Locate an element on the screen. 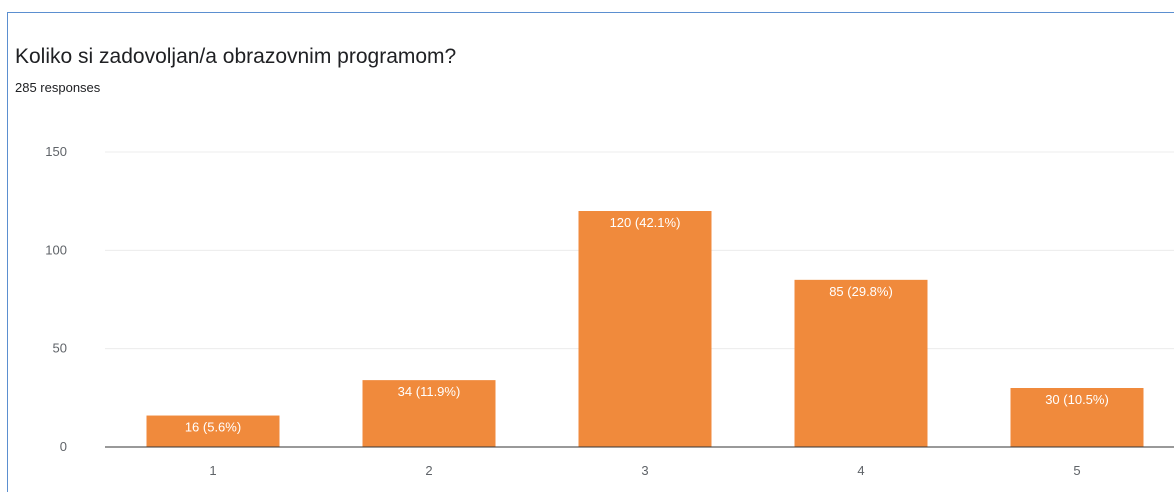  x-tick-label: 1 is located at coordinates (212, 470).